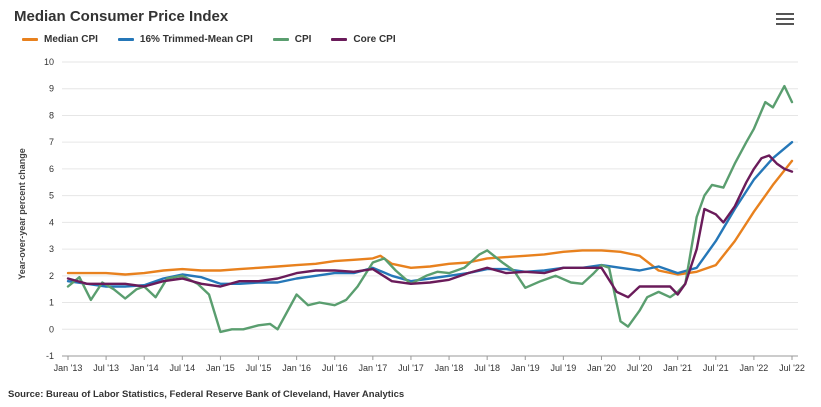 The width and height of the screenshot is (821, 407). Describe the element at coordinates (68, 368) in the screenshot. I see `x-tick-label: Jan '13` at that location.